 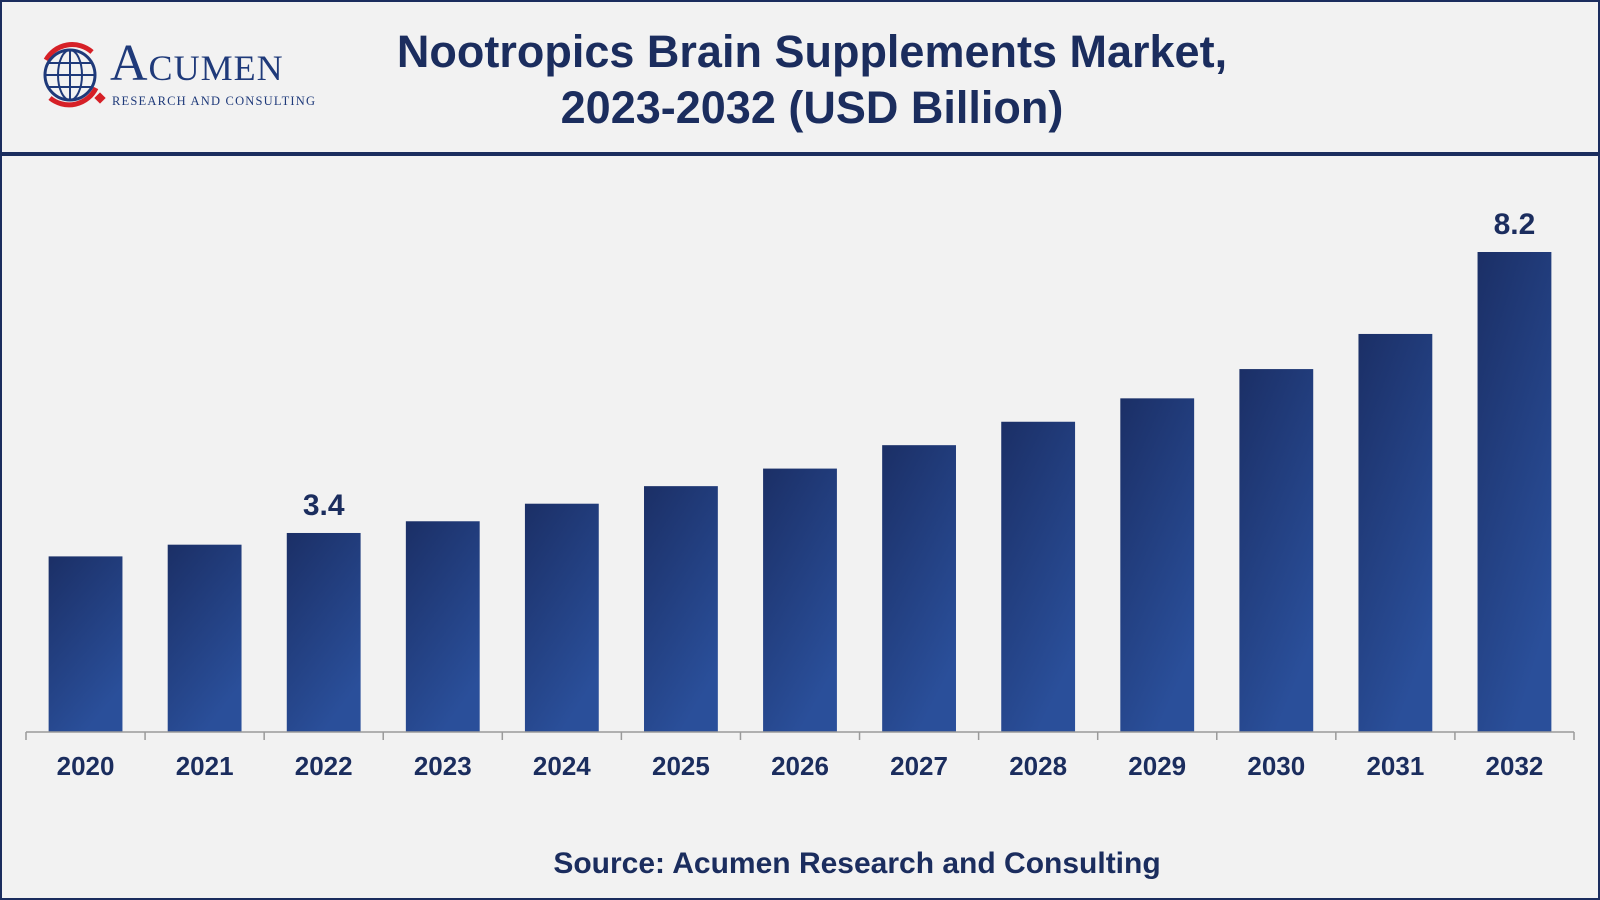 What do you see at coordinates (214, 101) in the screenshot?
I see `logo-tagline: RESEARCH AND CONSULTING` at bounding box center [214, 101].